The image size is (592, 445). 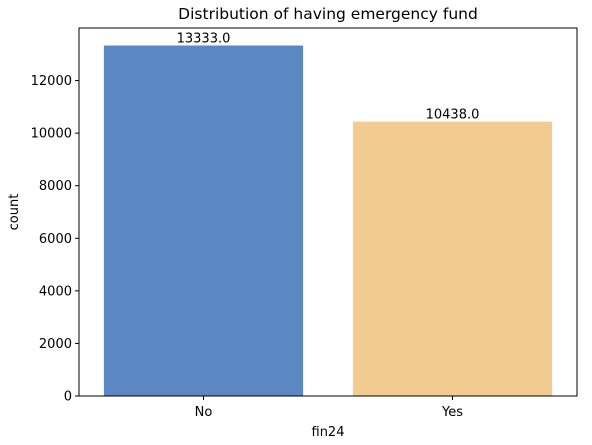 What do you see at coordinates (51, 134) in the screenshot?
I see `y-tick-label: 10000` at bounding box center [51, 134].